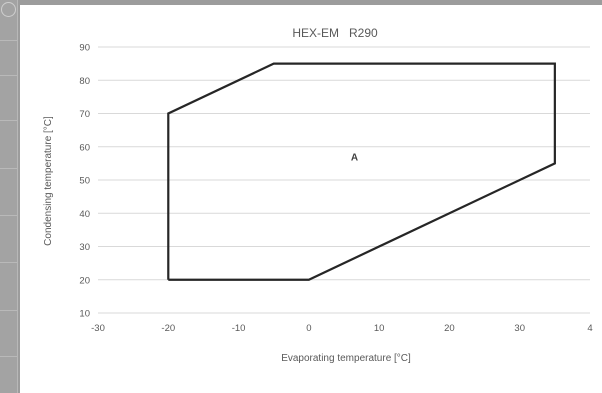 The image size is (602, 393). I want to click on region-label: A, so click(354, 158).